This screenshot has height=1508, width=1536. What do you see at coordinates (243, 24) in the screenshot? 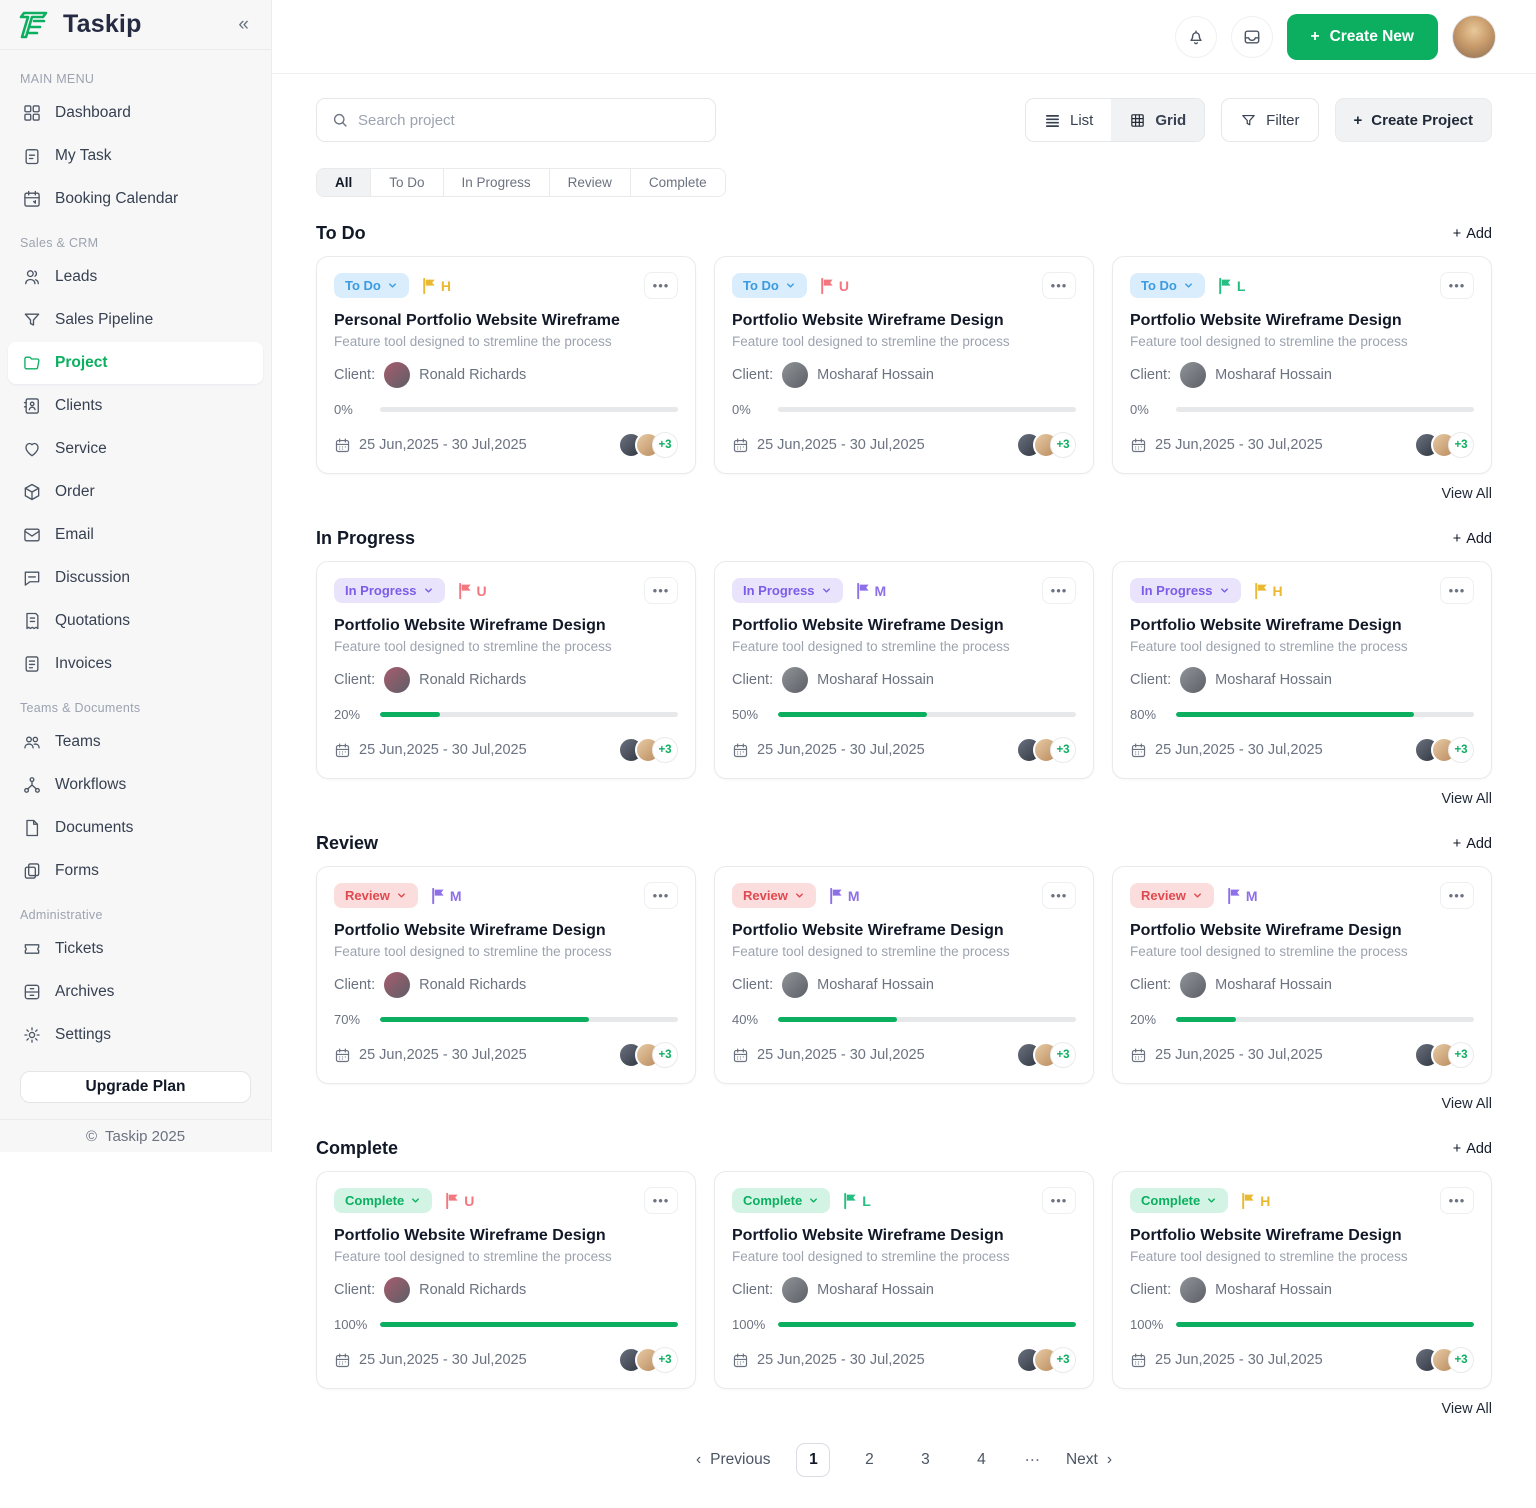
I see `sidebar-collapse-icon: «` at bounding box center [243, 24].